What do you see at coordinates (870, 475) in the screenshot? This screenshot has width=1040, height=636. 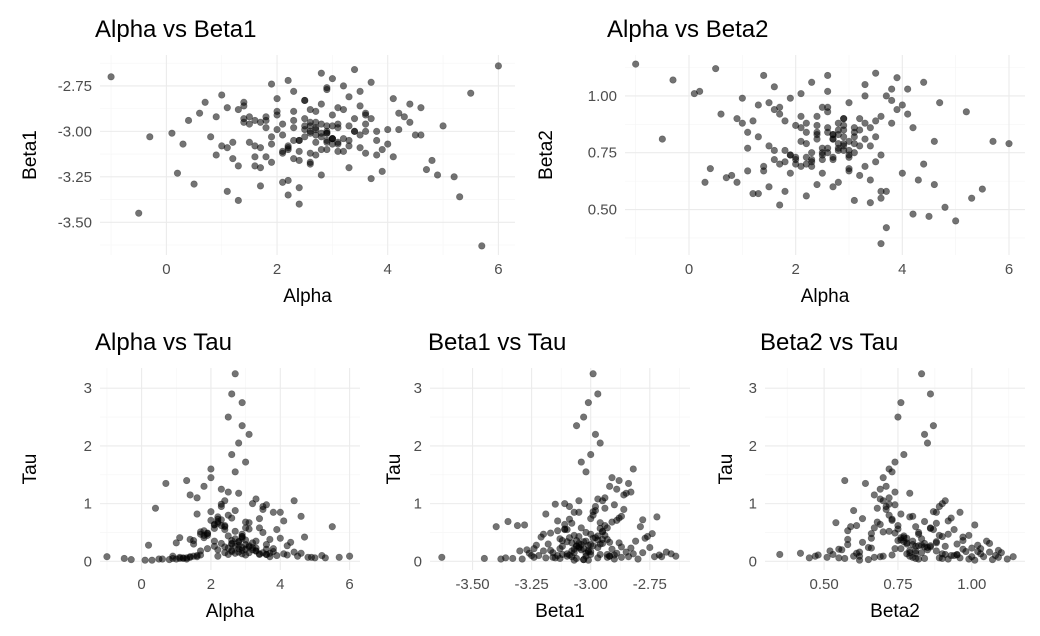 I see `panel-p5: 0.50 0.75 1.00 0 1 2 3 Beta2 vs Tau Beta2 Tau` at bounding box center [870, 475].